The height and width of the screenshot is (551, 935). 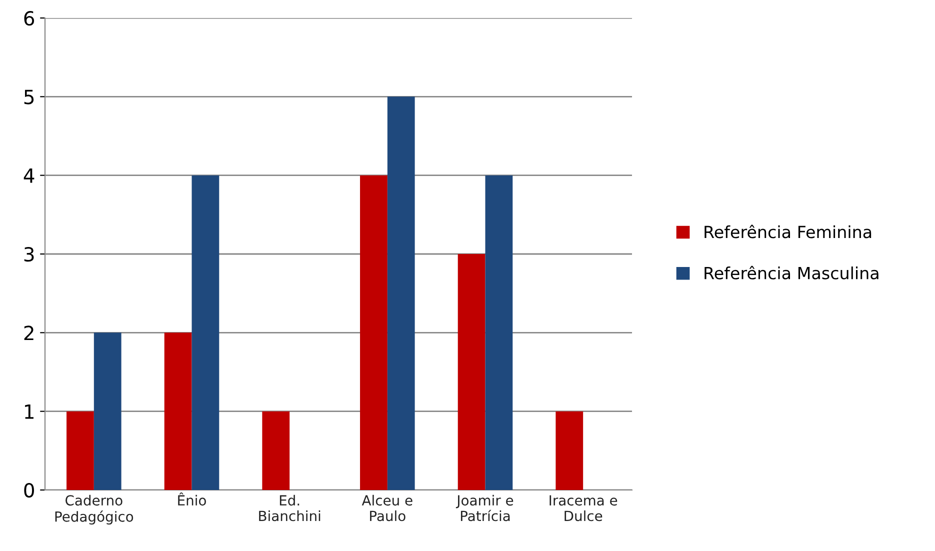 What do you see at coordinates (29, 411) in the screenshot?
I see `y-tick-label: 1` at bounding box center [29, 411].